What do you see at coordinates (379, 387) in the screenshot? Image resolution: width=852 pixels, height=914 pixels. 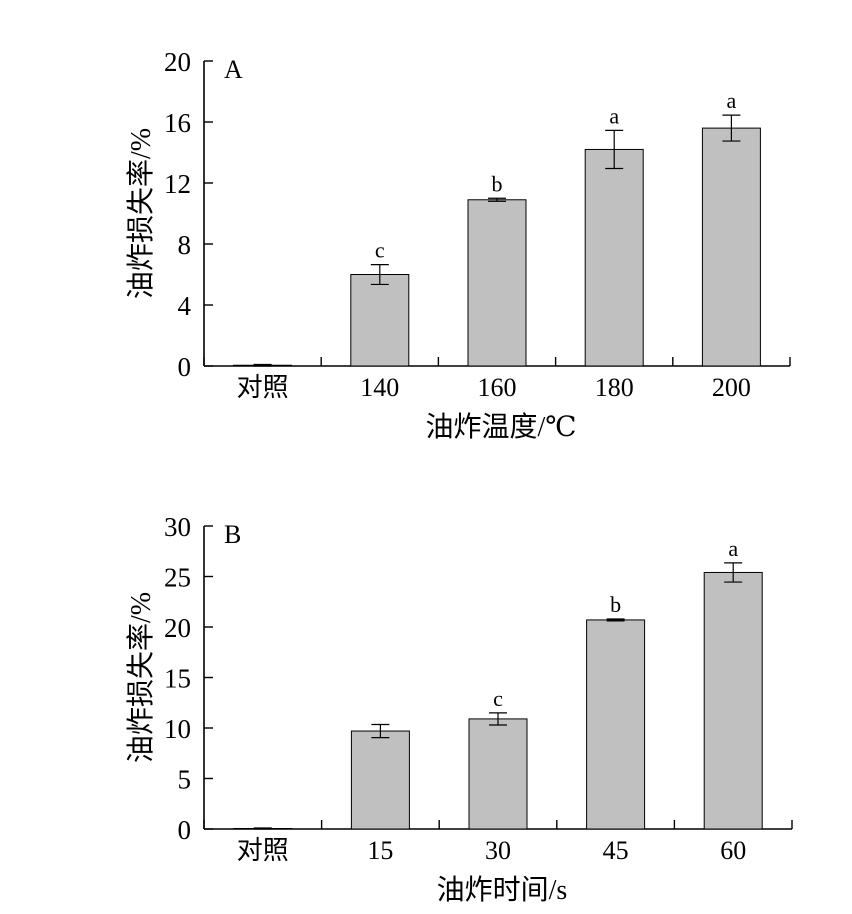 I see `x-tick-label: 140` at bounding box center [379, 387].